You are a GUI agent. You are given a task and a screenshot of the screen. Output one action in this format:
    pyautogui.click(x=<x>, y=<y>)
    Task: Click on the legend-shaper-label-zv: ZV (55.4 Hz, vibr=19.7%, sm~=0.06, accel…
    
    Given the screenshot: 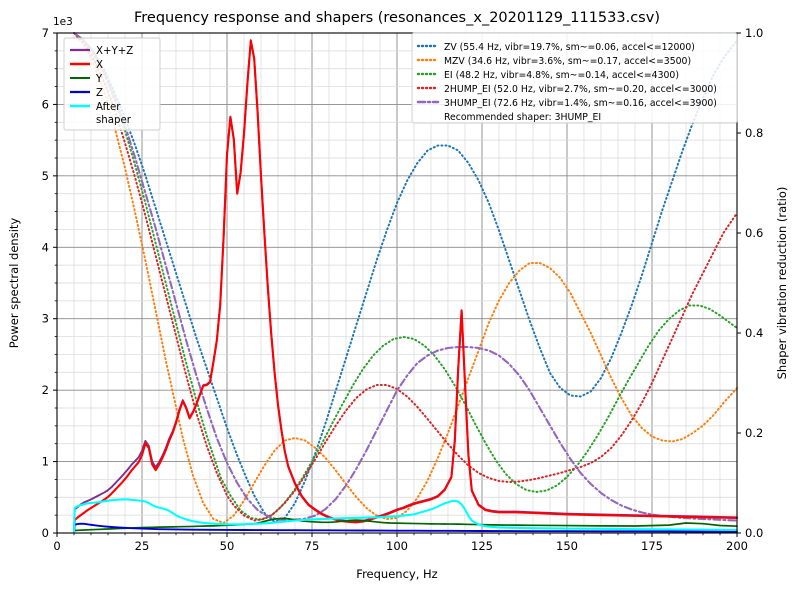 What is the action you would take?
    pyautogui.click(x=569, y=47)
    